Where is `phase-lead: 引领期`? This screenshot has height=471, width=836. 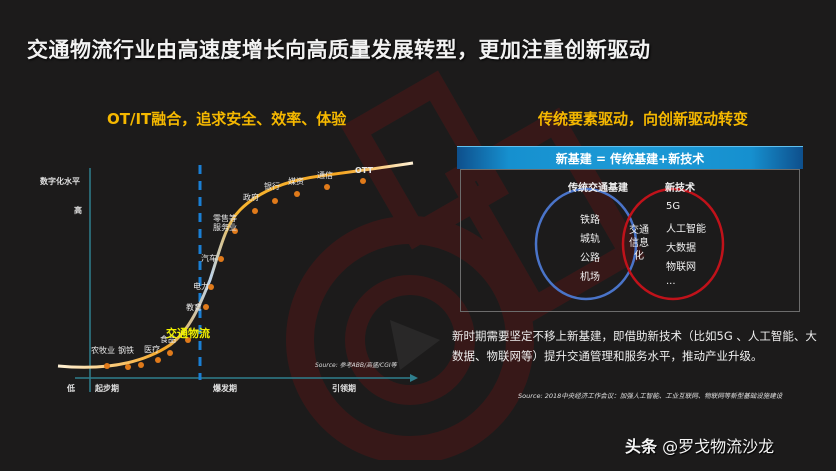
phase-lead: 引领期 is located at coordinates (344, 388).